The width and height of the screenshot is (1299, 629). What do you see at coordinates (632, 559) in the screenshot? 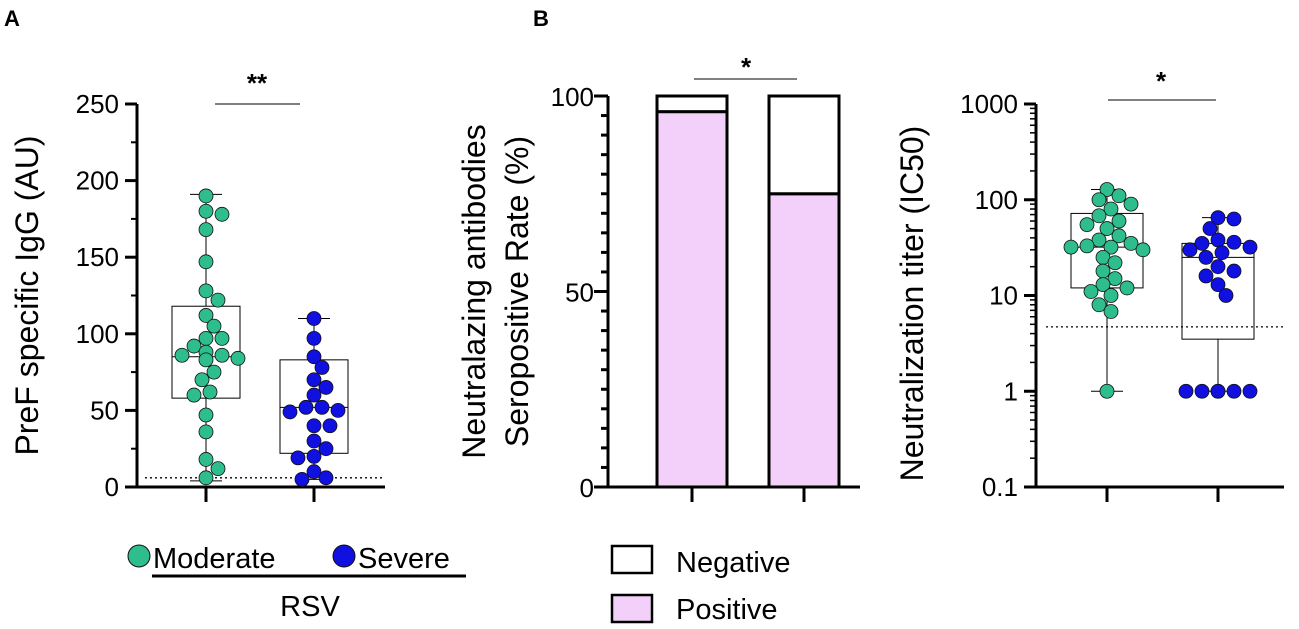
I see `legend-swatch-negative` at bounding box center [632, 559].